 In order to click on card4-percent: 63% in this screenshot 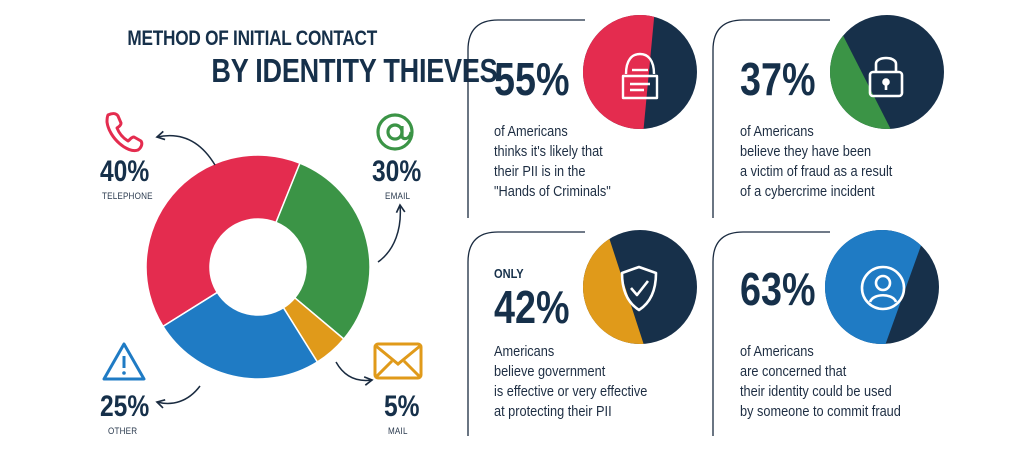, I will do `click(778, 289)`.